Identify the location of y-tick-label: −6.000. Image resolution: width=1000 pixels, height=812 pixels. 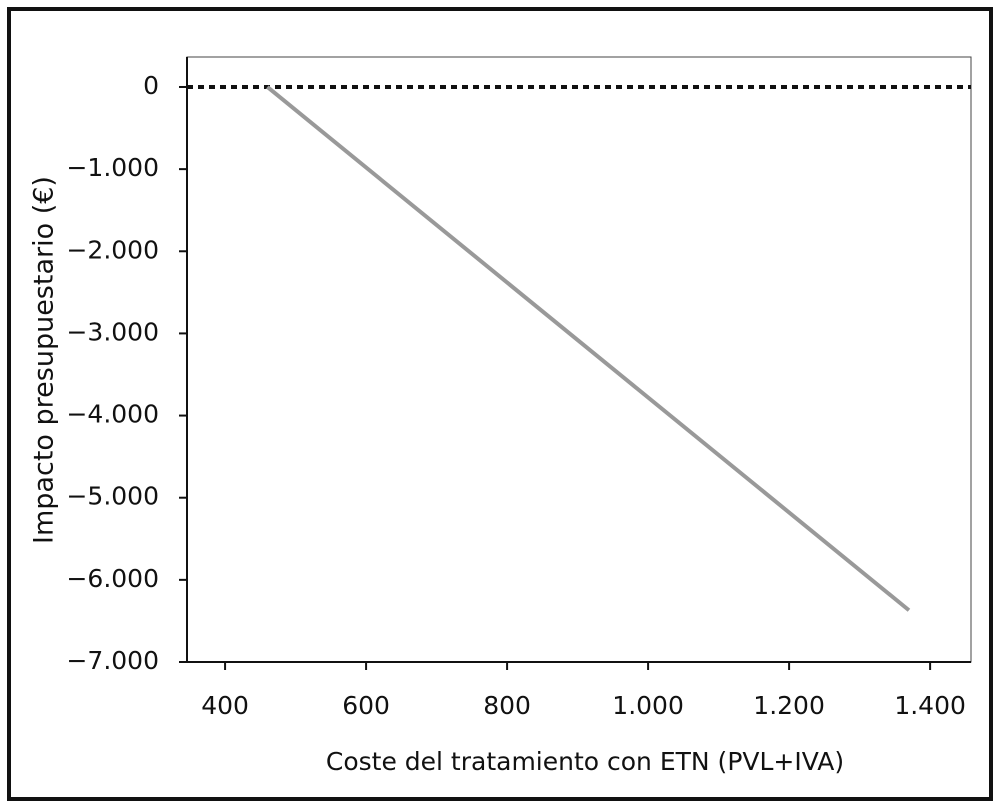
(112, 578).